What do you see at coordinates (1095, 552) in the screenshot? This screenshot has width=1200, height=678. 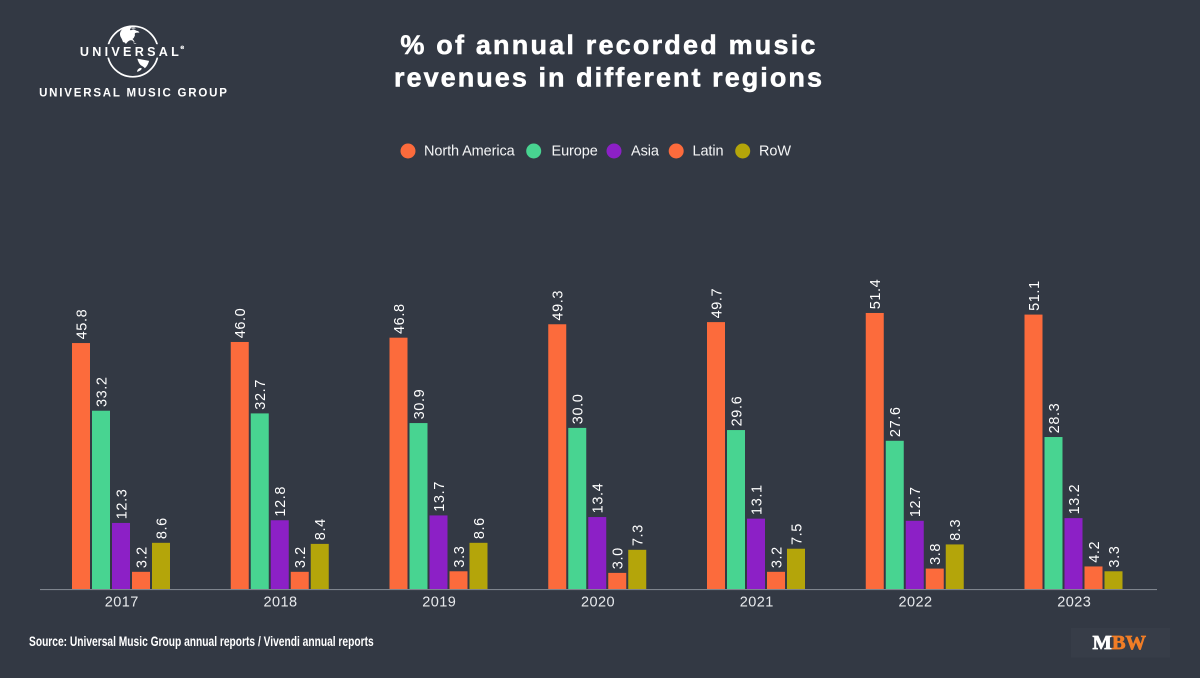 I see `svg-text: 4.2` at bounding box center [1095, 552].